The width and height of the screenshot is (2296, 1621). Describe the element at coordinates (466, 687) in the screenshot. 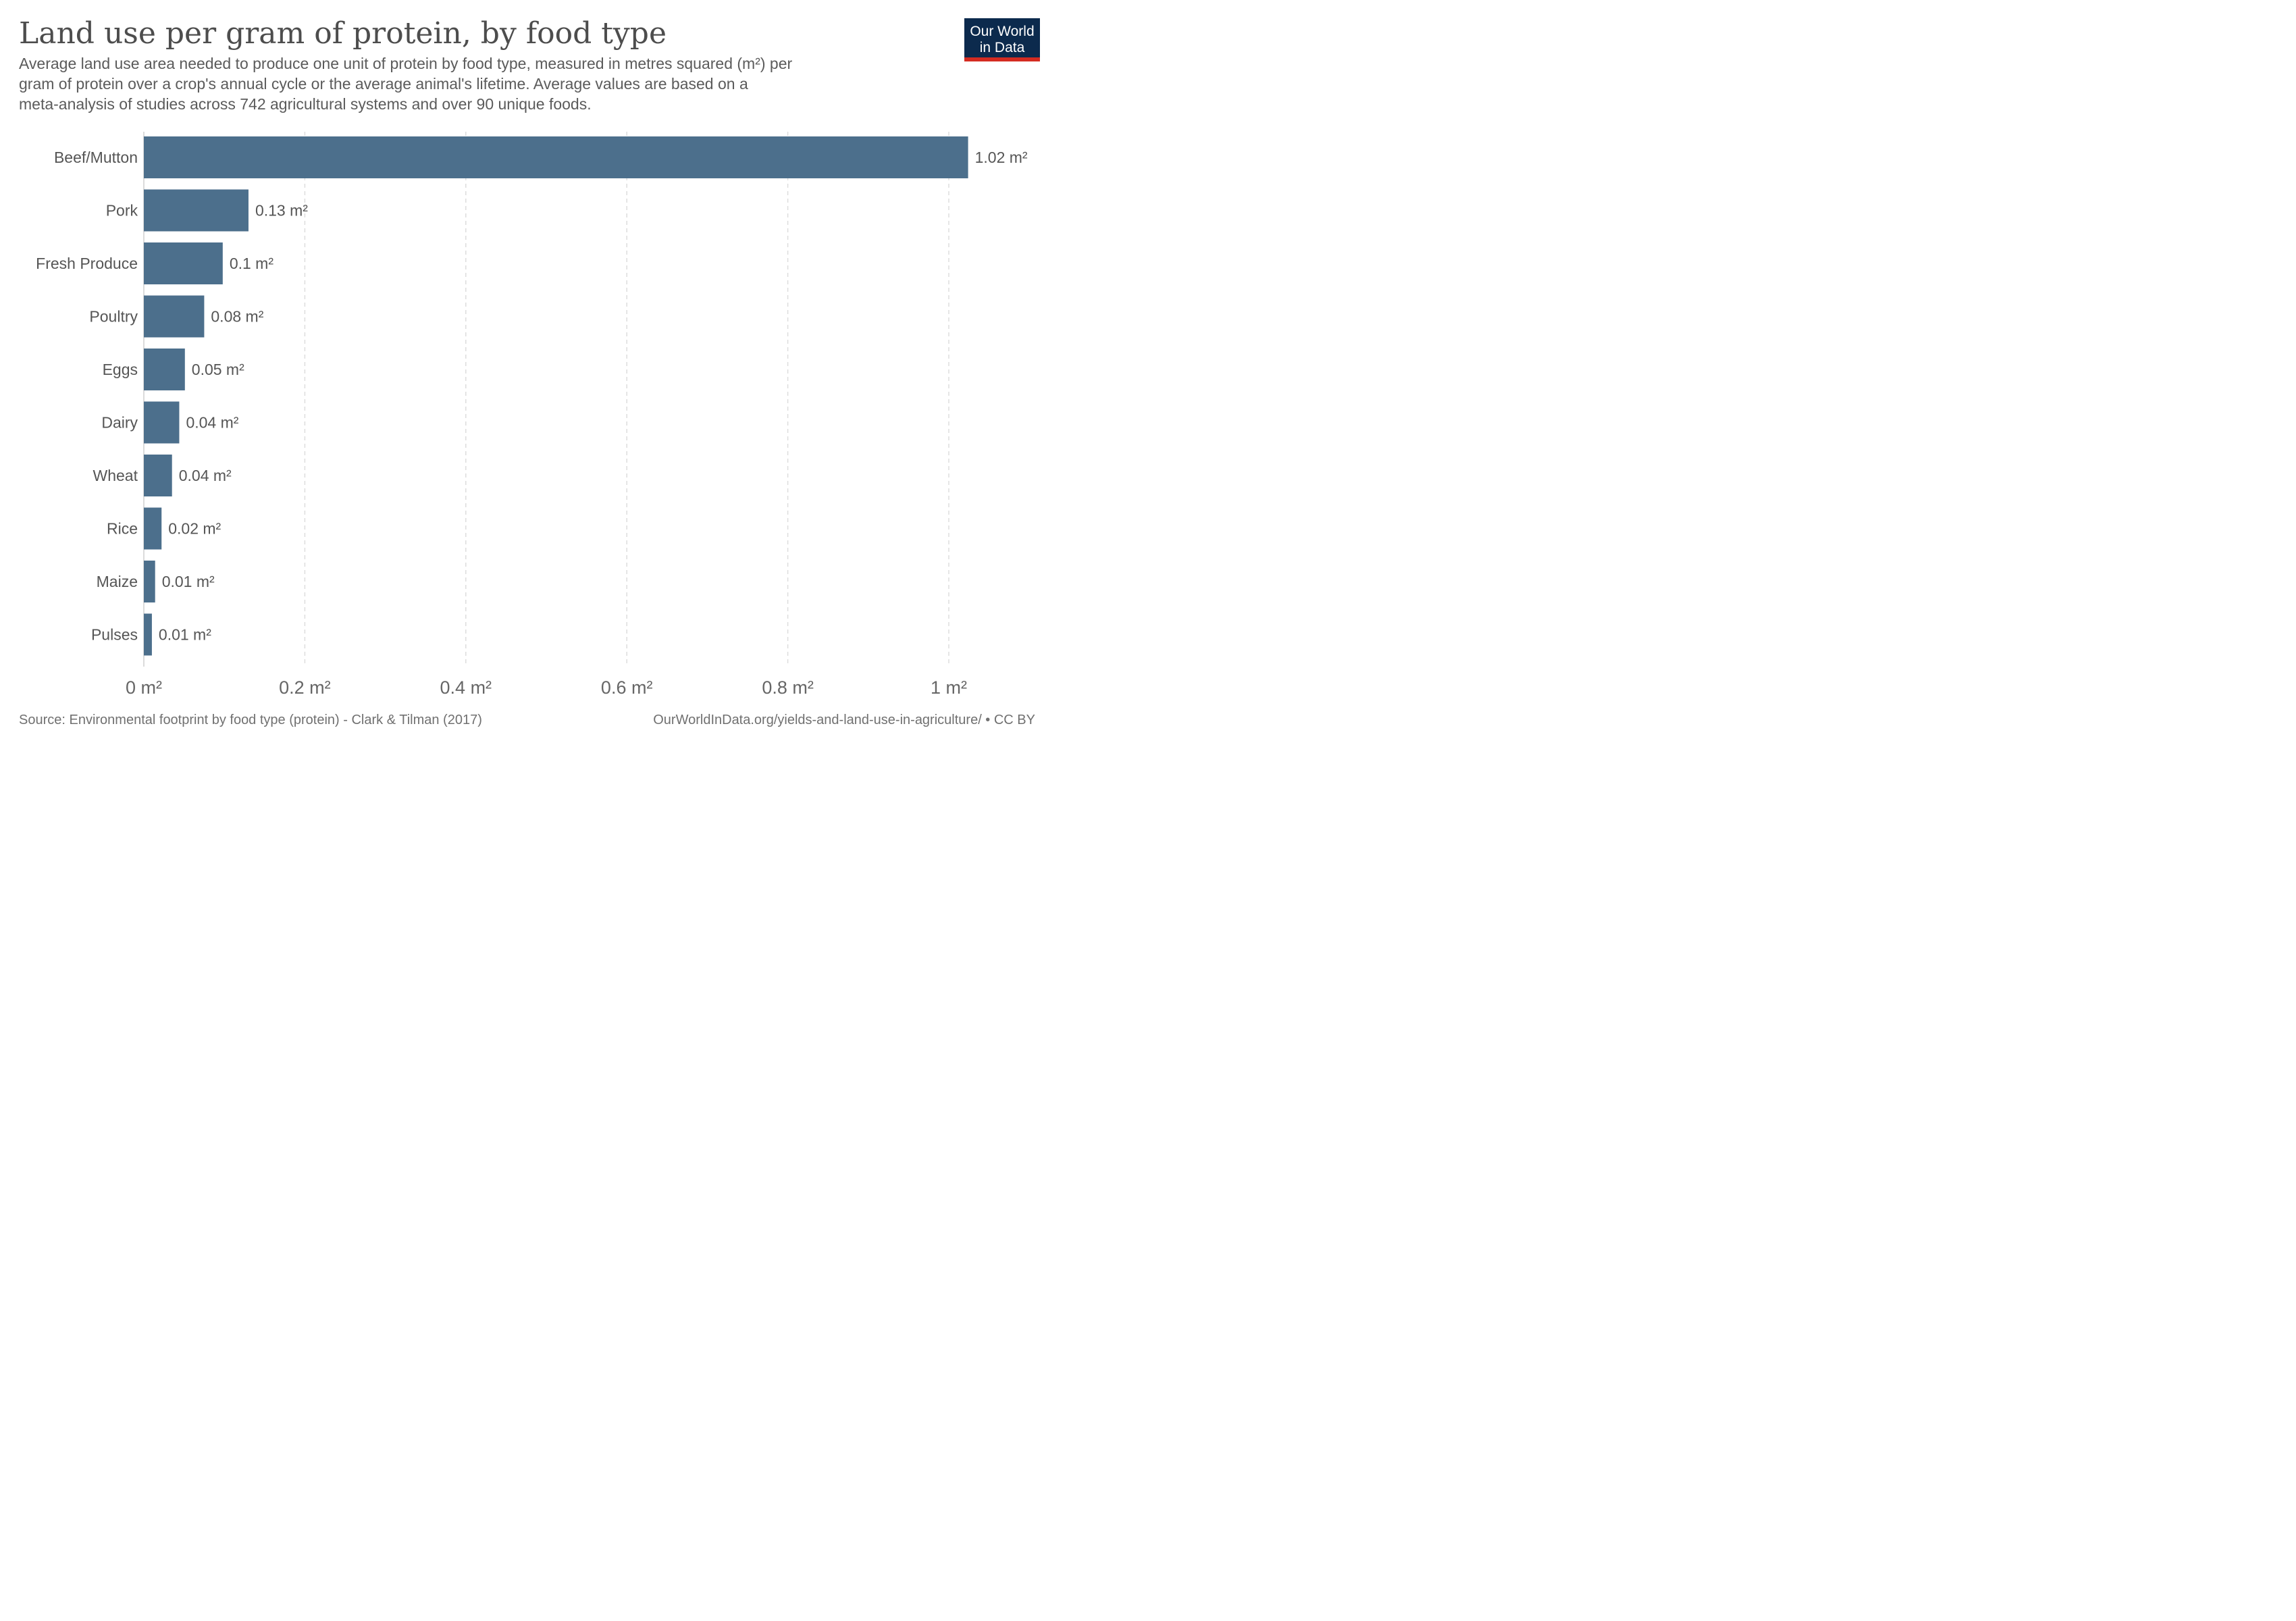

I see `x-tick-label: 0.4 m²` at that location.